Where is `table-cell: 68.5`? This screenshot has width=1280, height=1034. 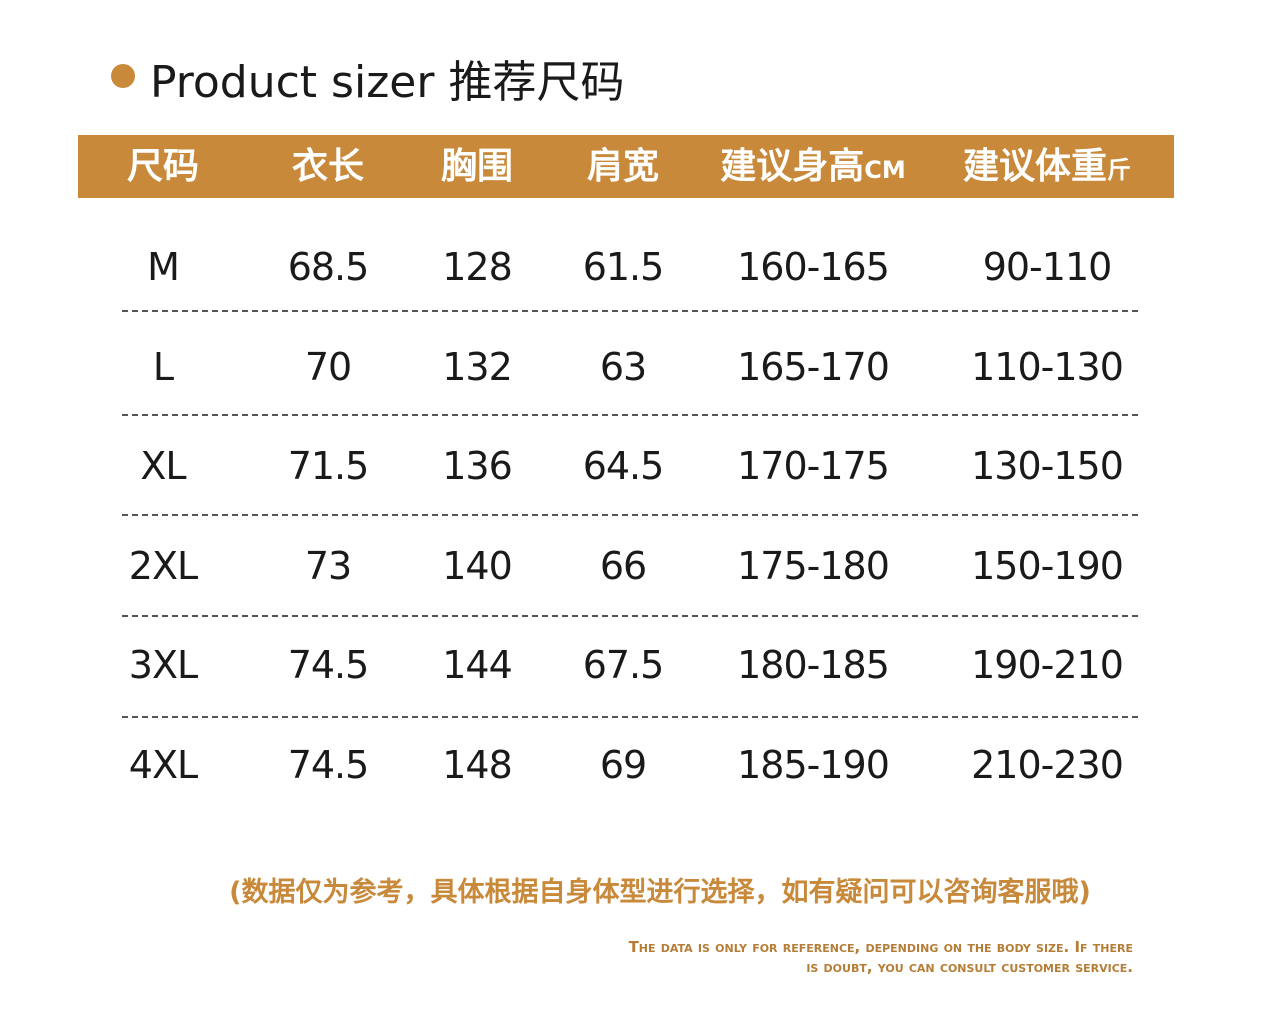 table-cell: 68.5 is located at coordinates (328, 267).